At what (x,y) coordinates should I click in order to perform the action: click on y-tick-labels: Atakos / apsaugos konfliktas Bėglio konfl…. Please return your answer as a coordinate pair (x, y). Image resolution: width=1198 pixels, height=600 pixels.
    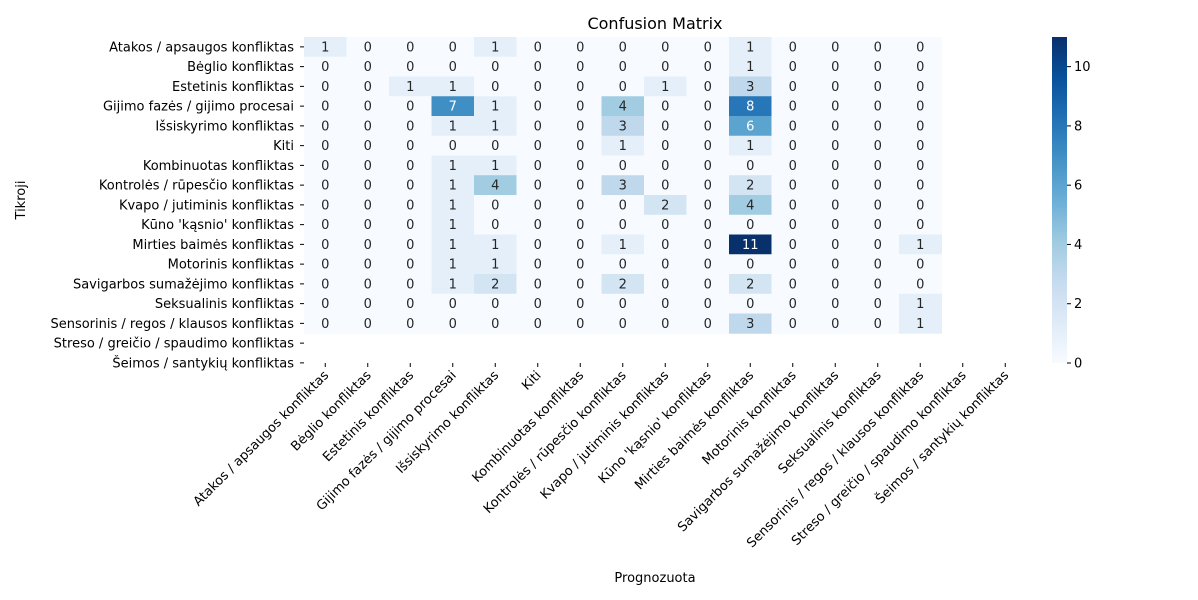
    Looking at the image, I should click on (177, 205).